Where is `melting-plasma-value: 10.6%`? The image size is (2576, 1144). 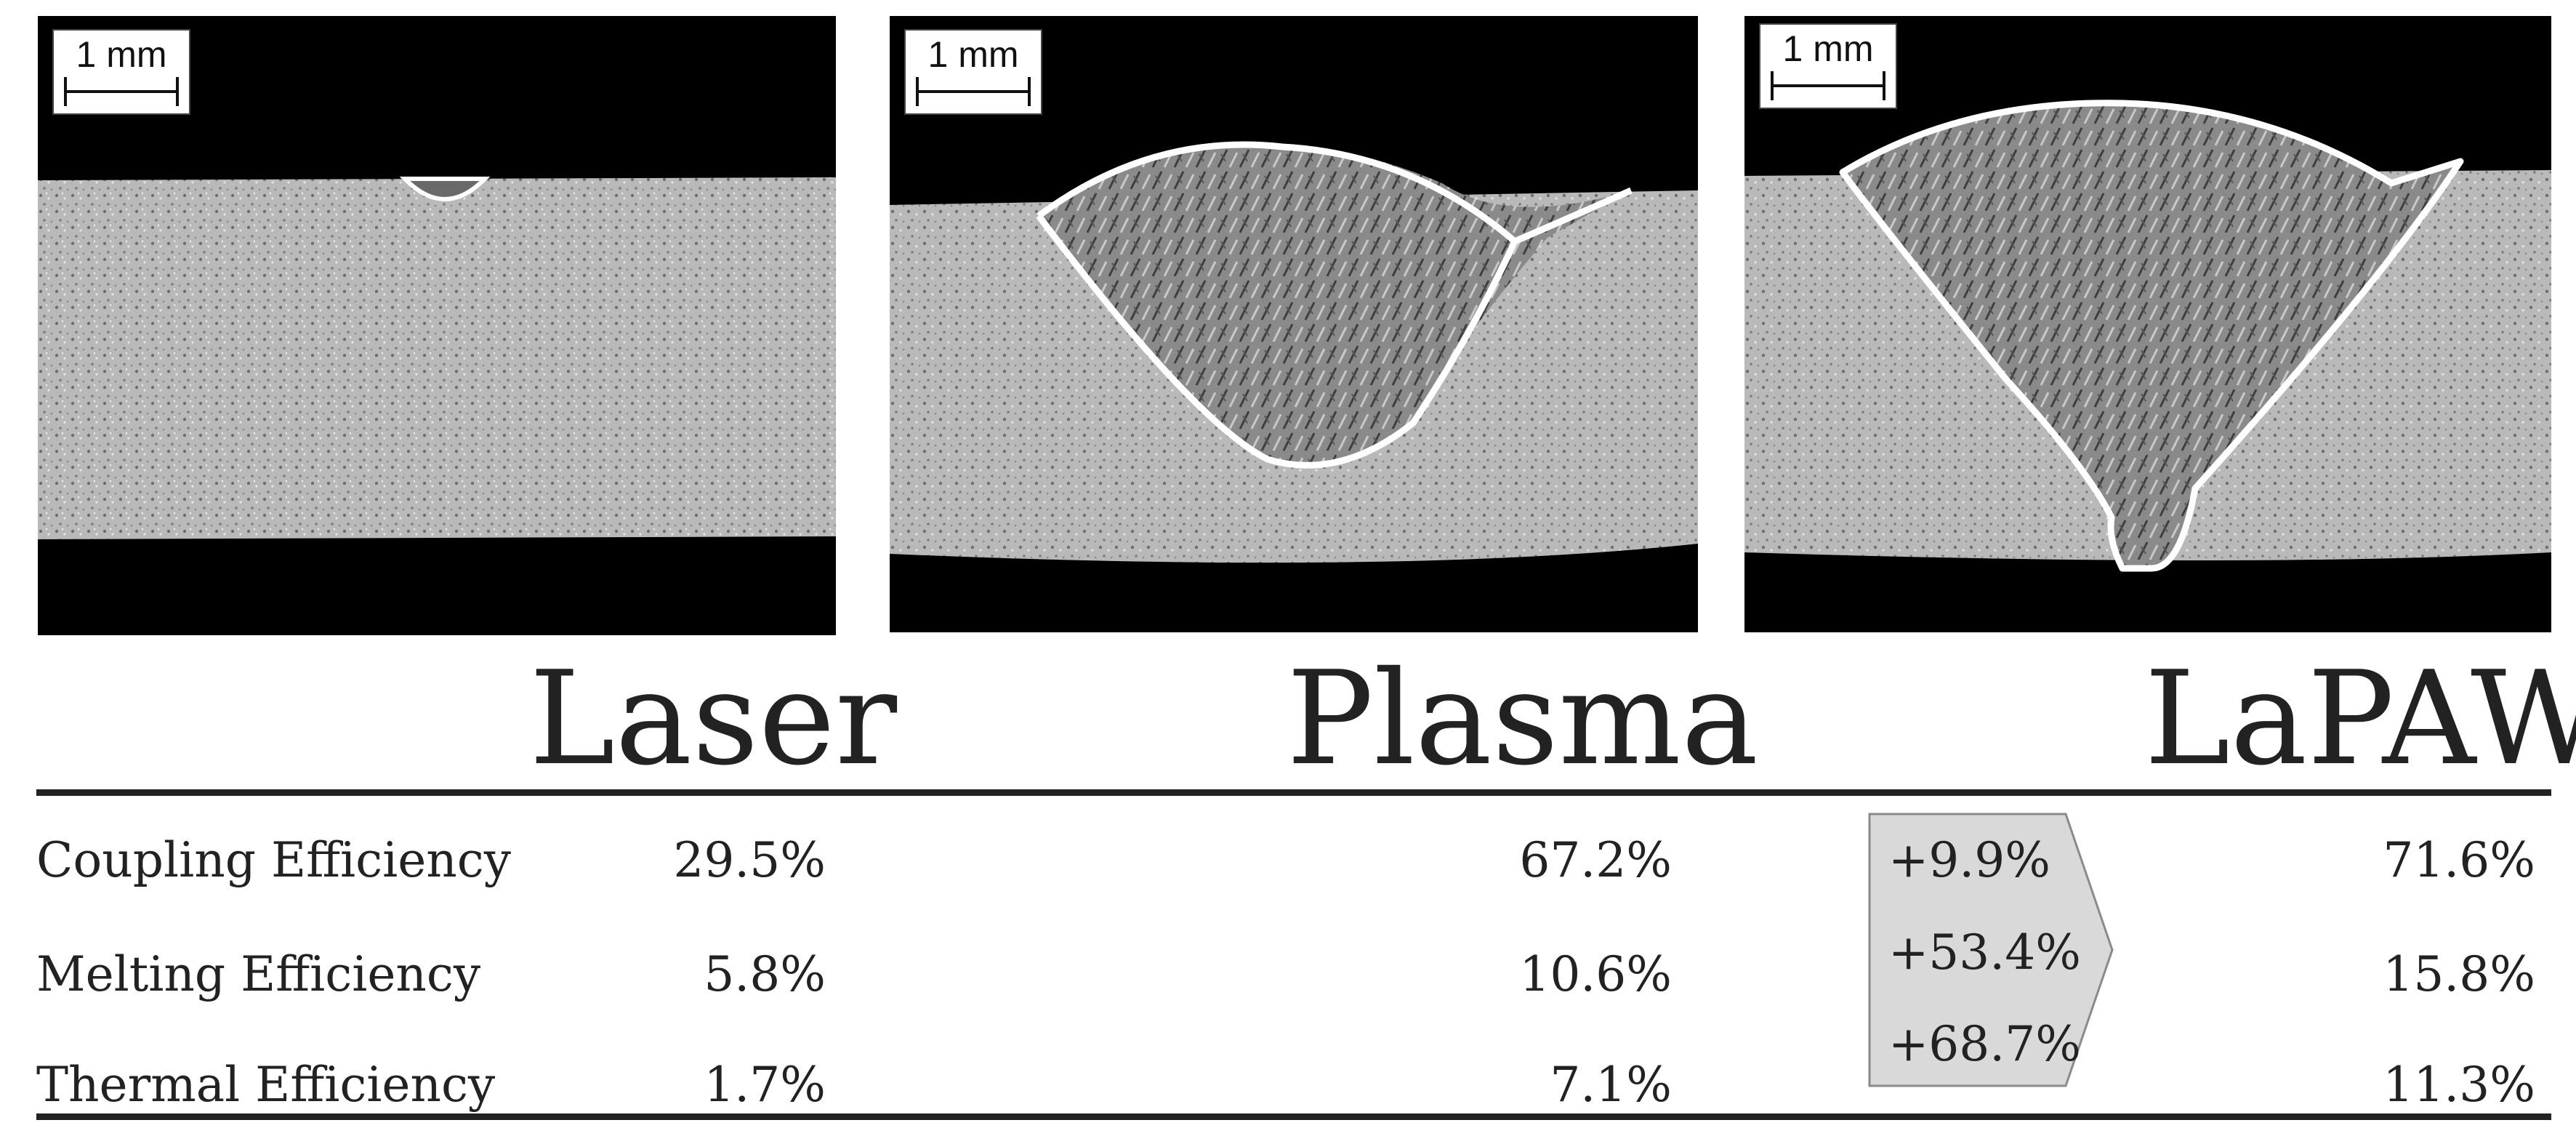 melting-plasma-value: 10.6% is located at coordinates (1595, 974).